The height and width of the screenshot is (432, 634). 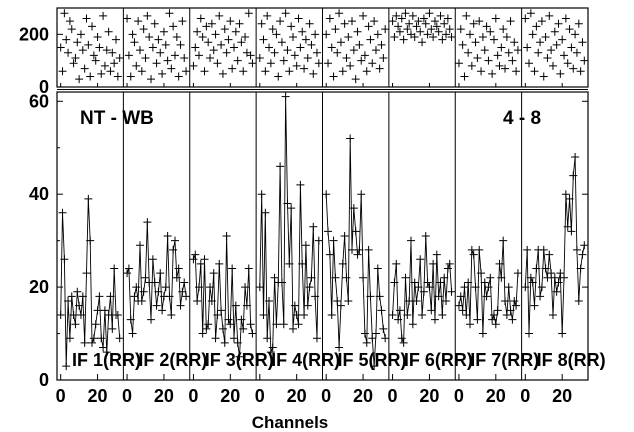 What do you see at coordinates (39, 101) in the screenshot?
I see `y-tick-label: 60` at bounding box center [39, 101].